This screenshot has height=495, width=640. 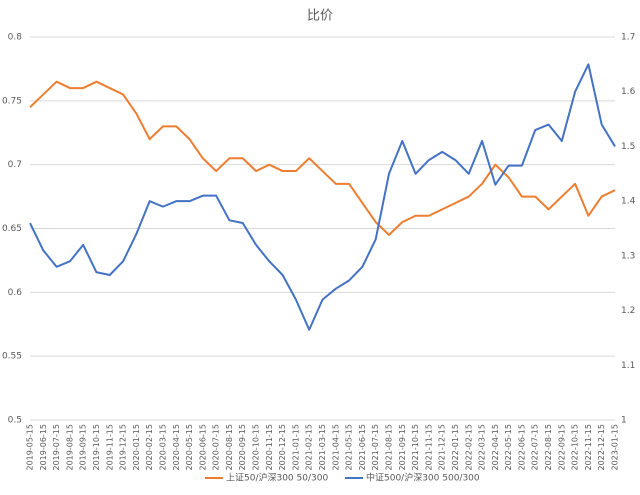 I want to click on x-tick-label: 2022-02-15, so click(x=468, y=447).